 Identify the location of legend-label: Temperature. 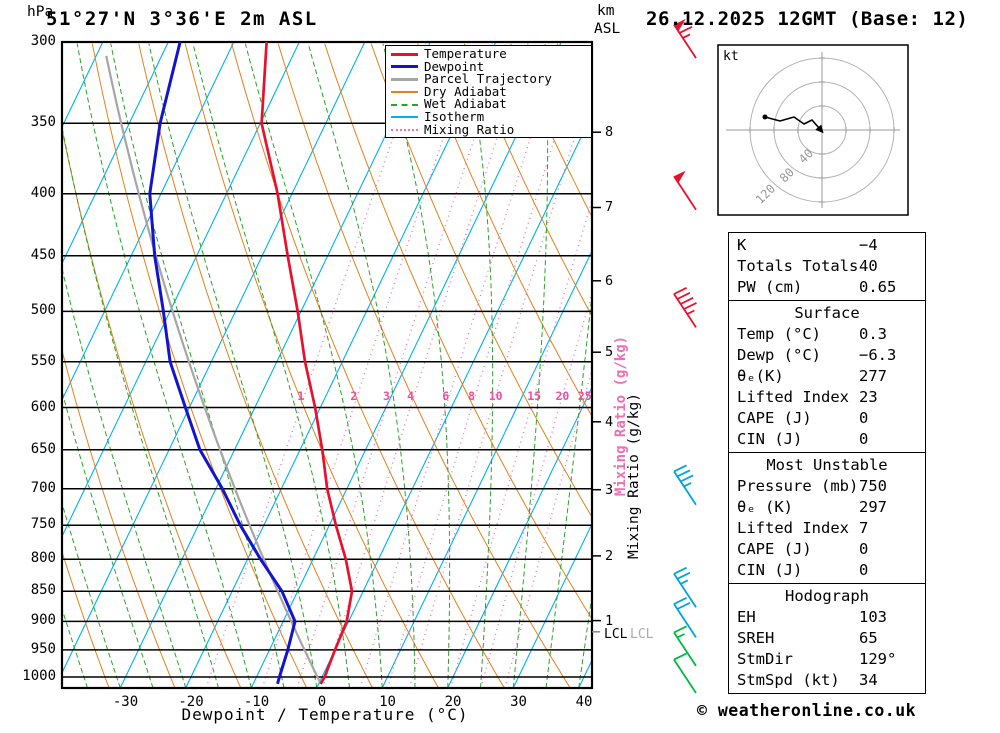
(465, 54).